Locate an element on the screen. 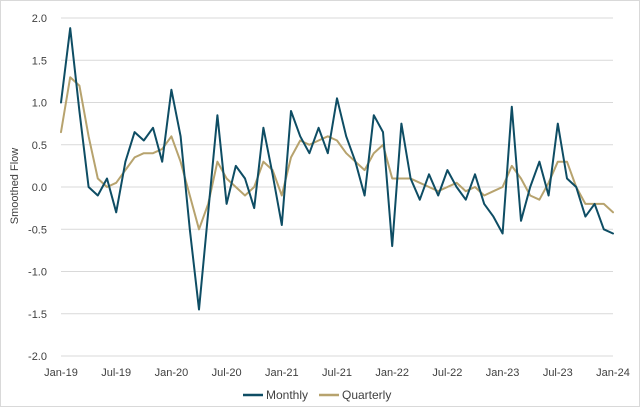 The image size is (640, 408). legend-label-quarterly: Quarterly is located at coordinates (366, 395).